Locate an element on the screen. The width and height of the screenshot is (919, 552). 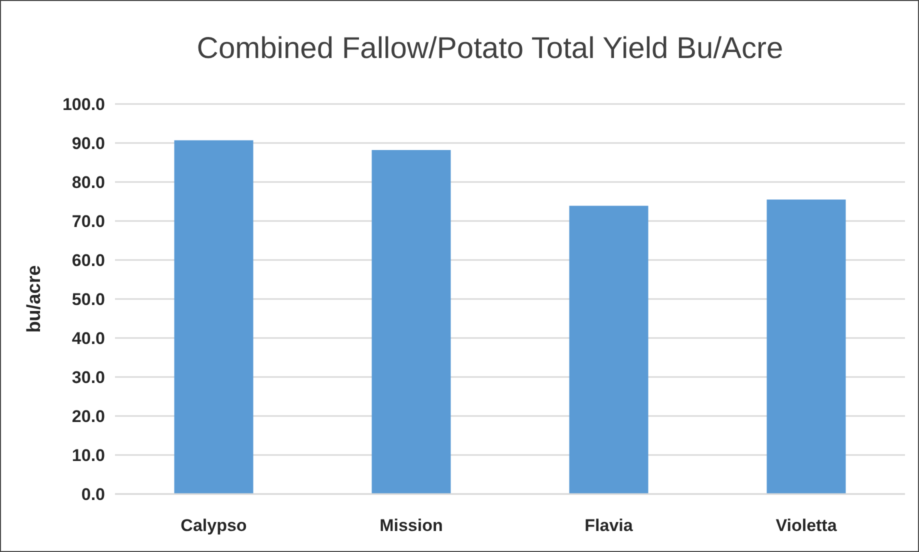
y-tick-label: 60.0 is located at coordinates (88, 260).